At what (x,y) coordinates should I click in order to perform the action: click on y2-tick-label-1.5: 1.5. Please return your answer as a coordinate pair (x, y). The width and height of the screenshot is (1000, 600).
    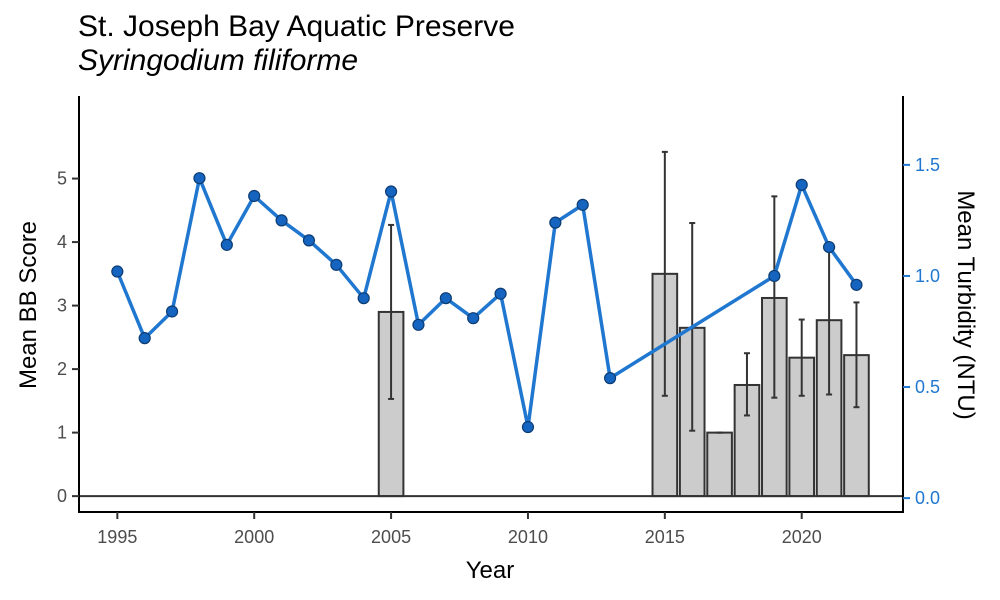
    Looking at the image, I should click on (927, 165).